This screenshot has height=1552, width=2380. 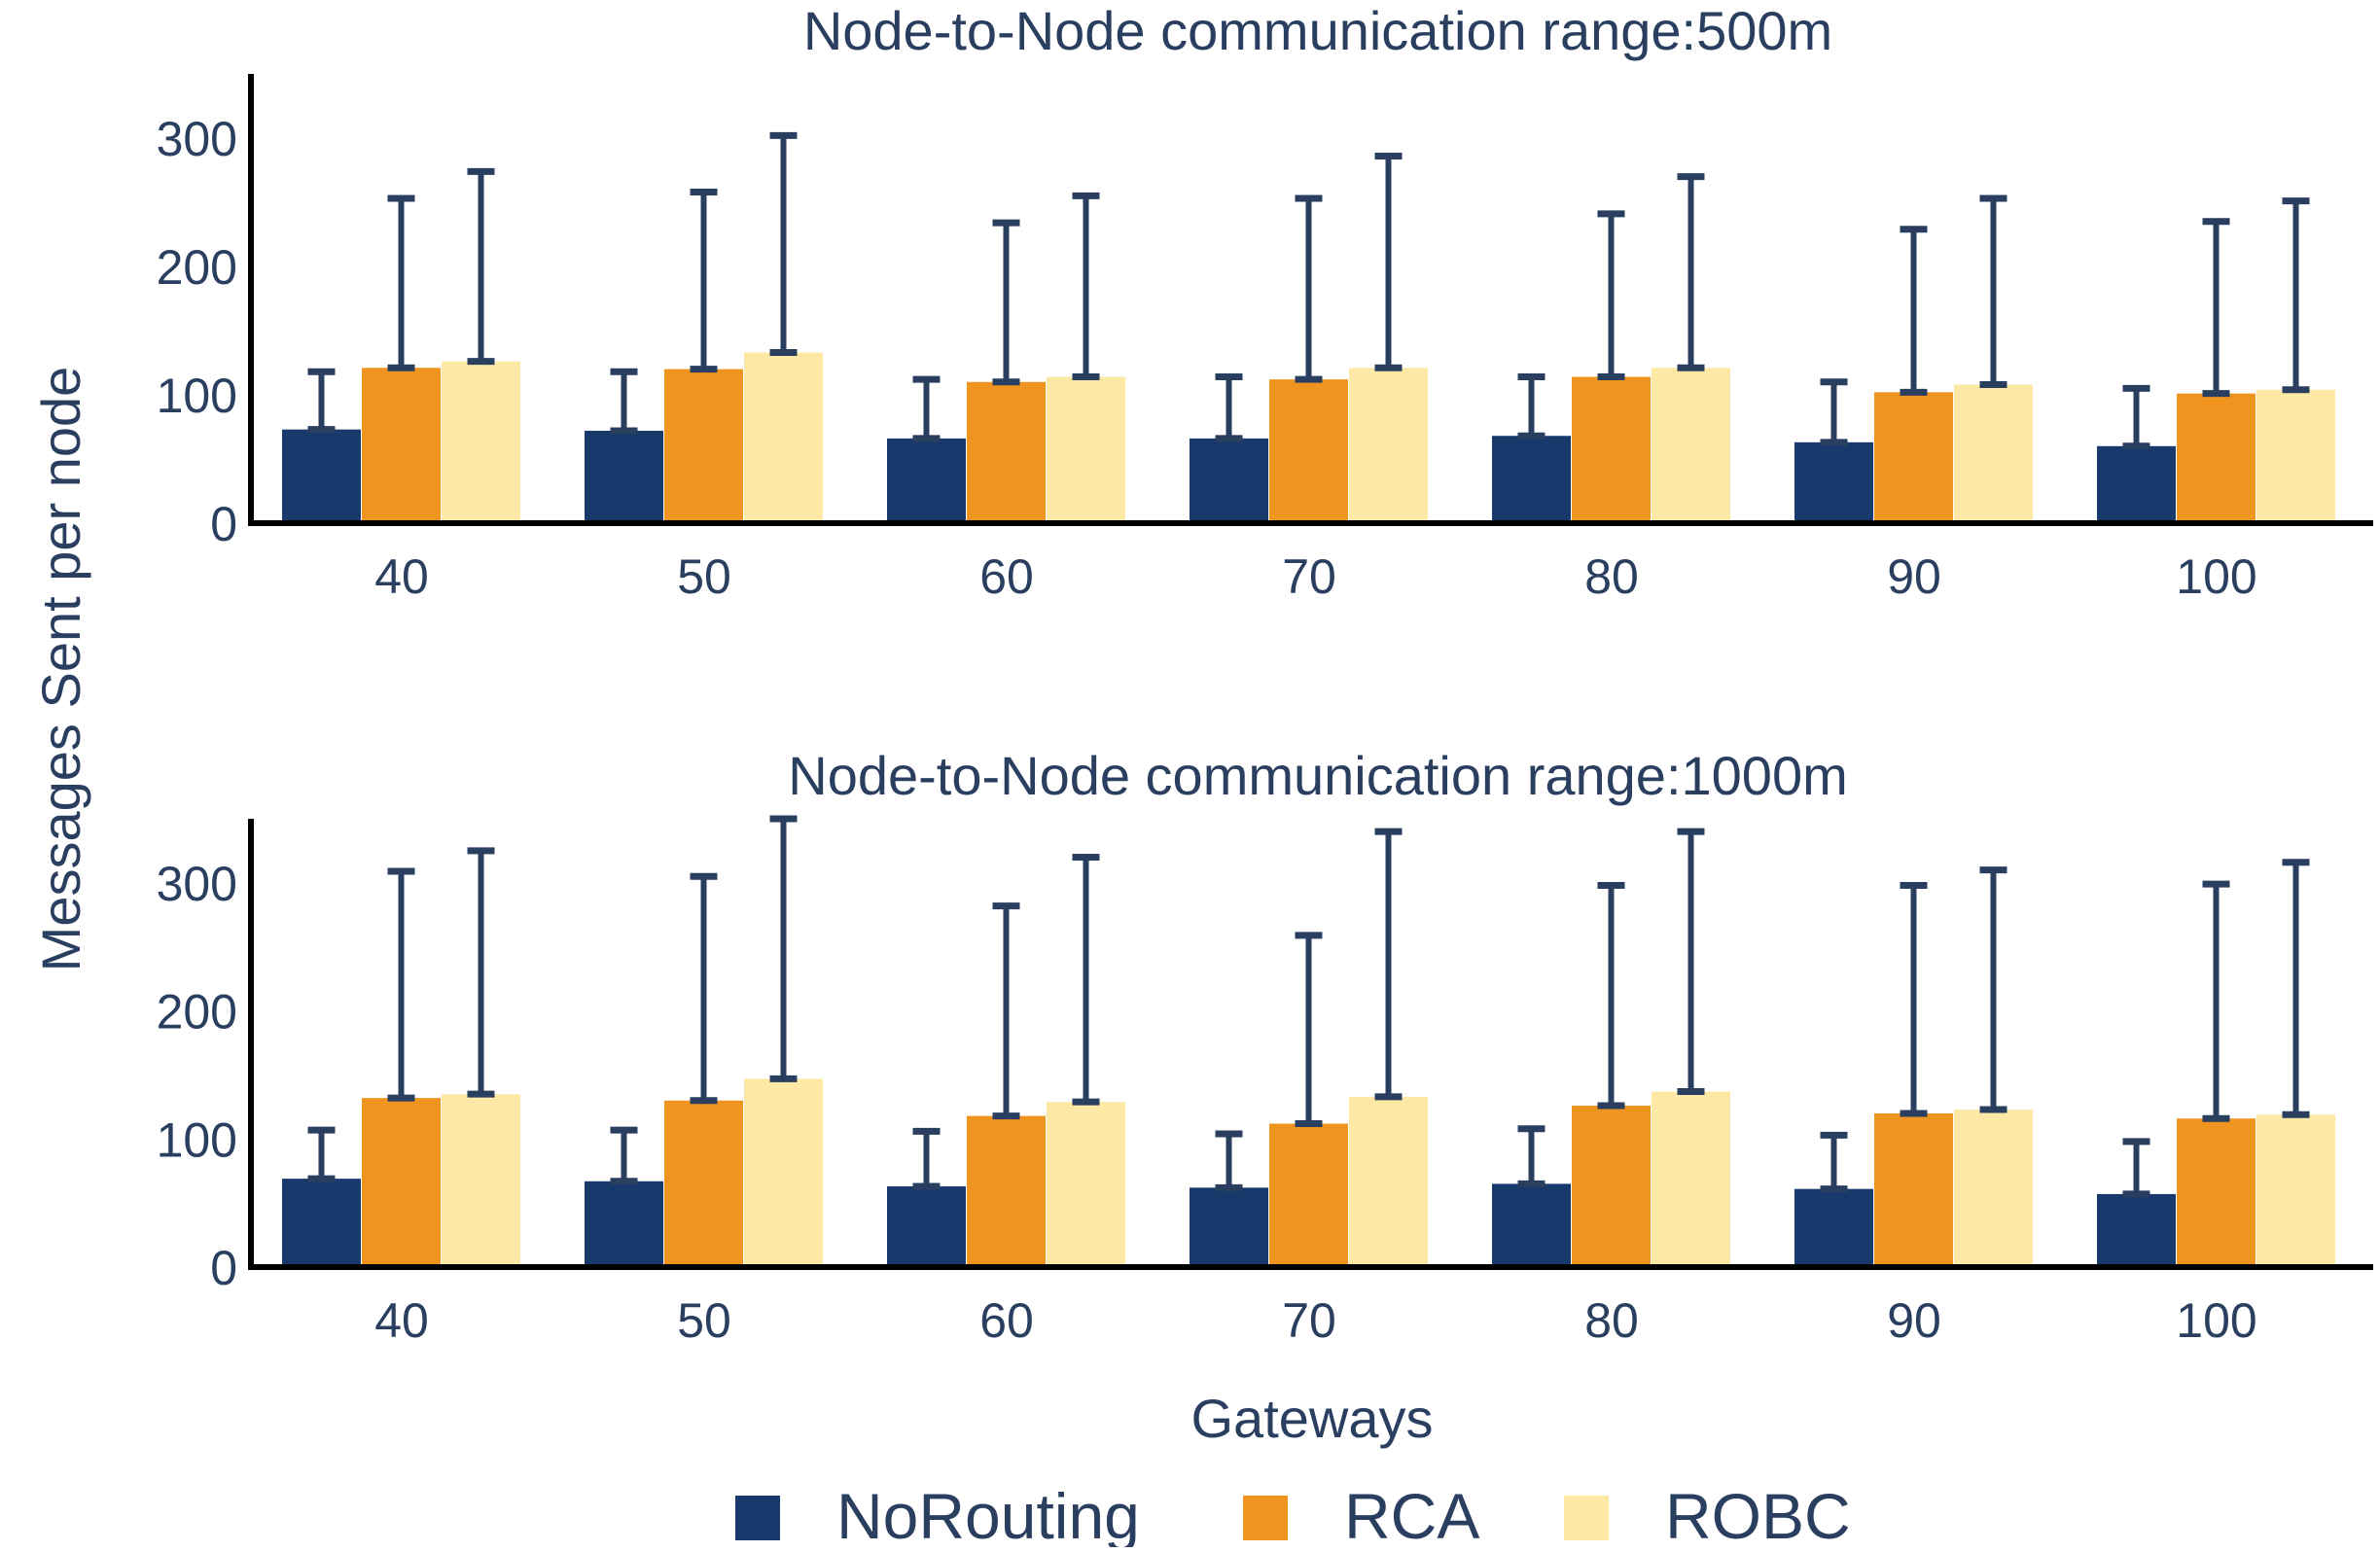 I want to click on legend-swatch-norouting, so click(x=757, y=1518).